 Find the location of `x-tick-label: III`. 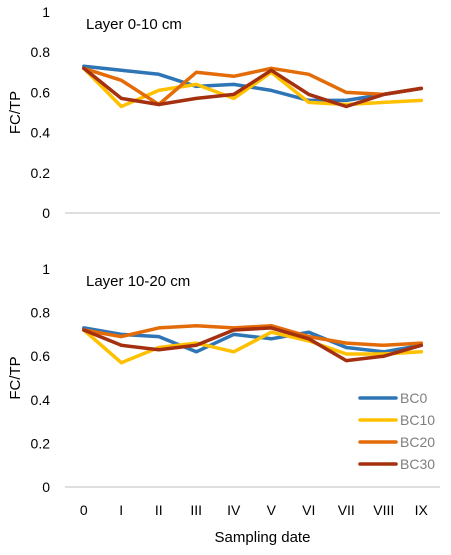

x-tick-label: III is located at coordinates (196, 510).